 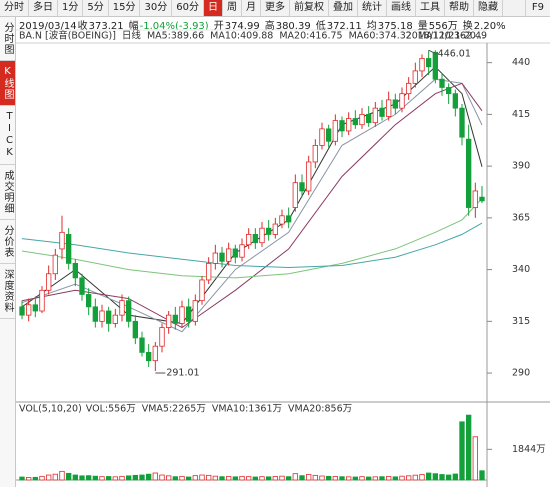 What do you see at coordinates (401, 8) in the screenshot?
I see `toolbar-button: 画线` at bounding box center [401, 8].